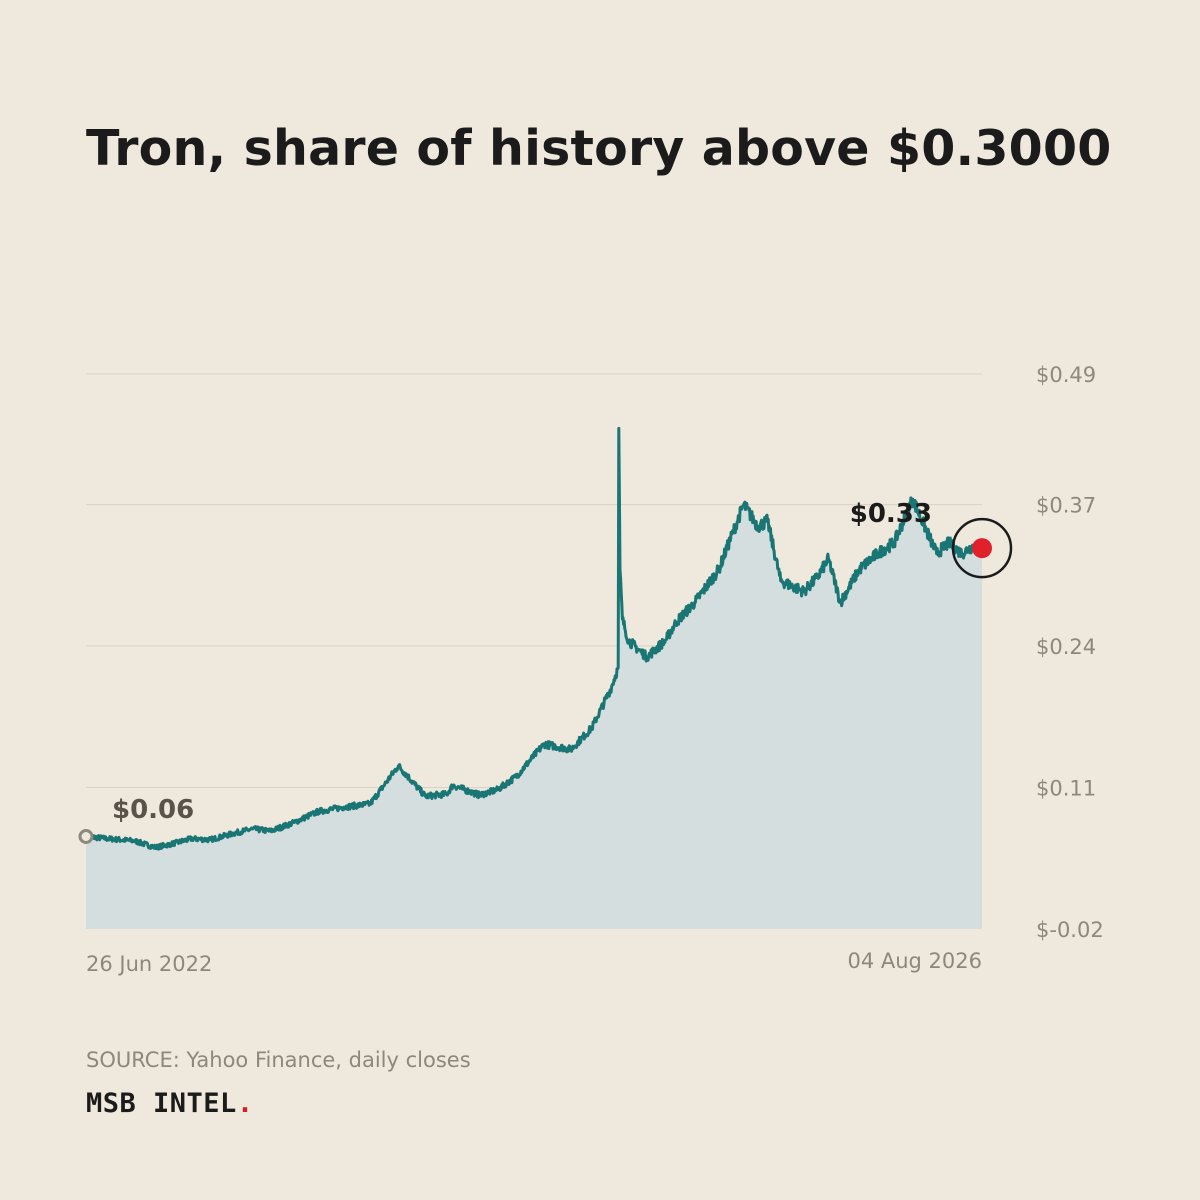 The height and width of the screenshot is (1200, 1200). Describe the element at coordinates (534, 962) in the screenshot. I see `x-axis-ticks: 26 Jun 2022 04 Aug 2026` at that location.